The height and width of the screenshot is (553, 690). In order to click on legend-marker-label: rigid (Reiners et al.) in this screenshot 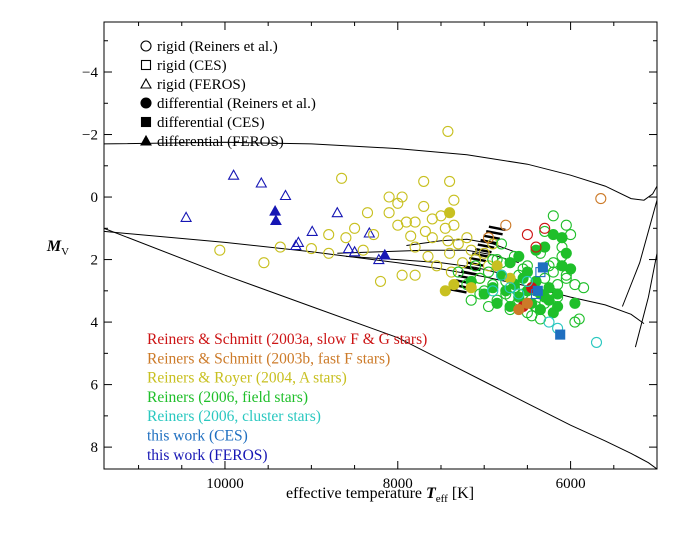, I will do `click(217, 47)`.